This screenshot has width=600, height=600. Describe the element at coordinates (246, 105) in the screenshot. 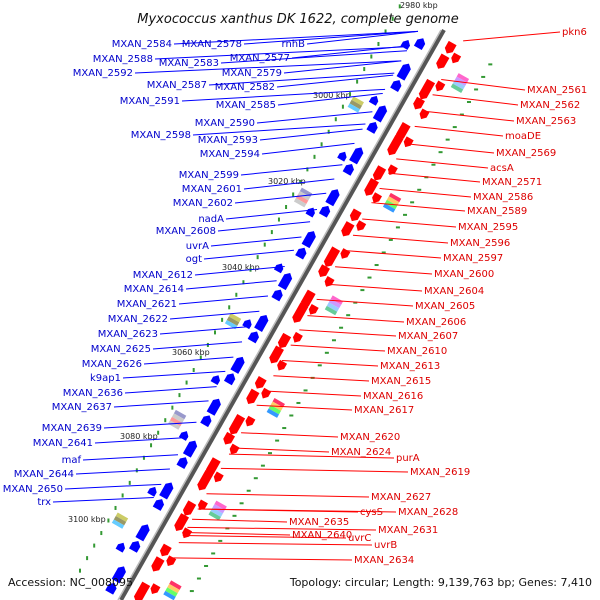

I see `gene-label-left: MXAN_2585` at that location.